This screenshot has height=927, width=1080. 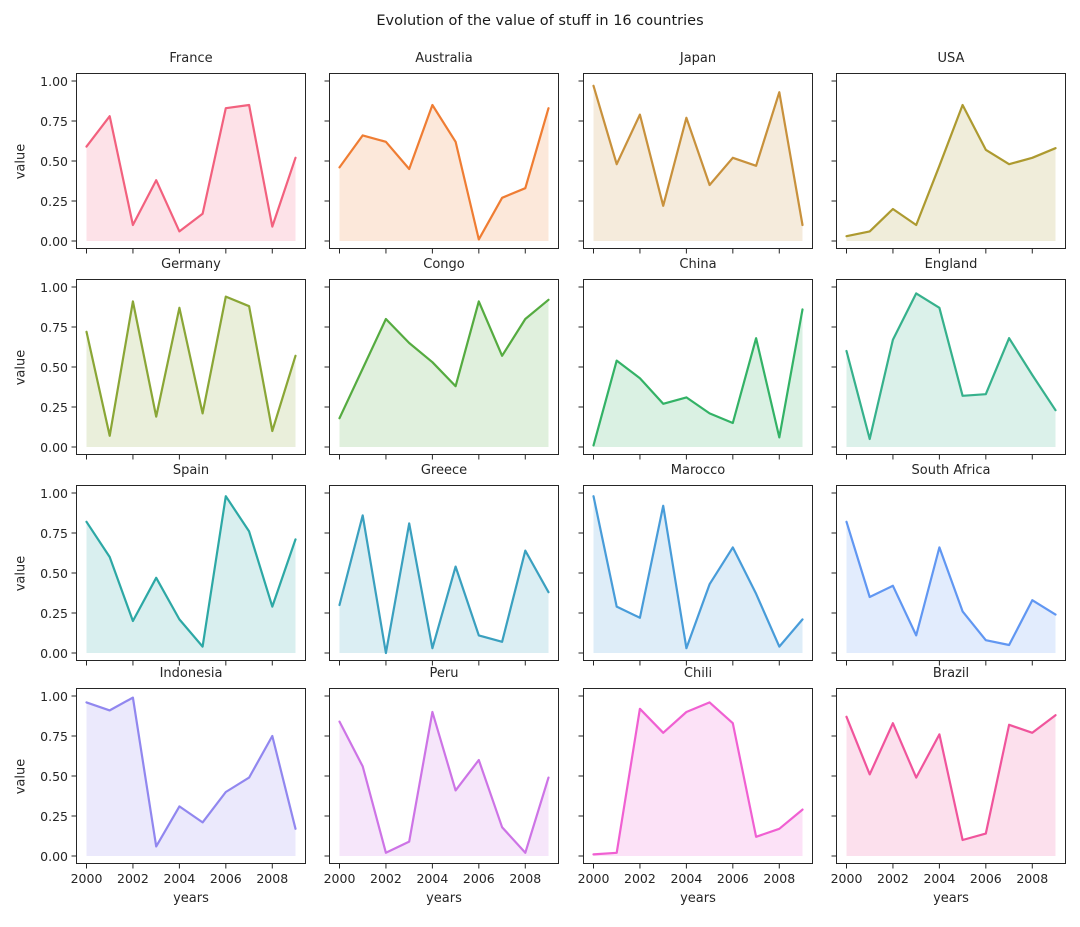 I want to click on subplot-title: France, so click(x=191, y=58).